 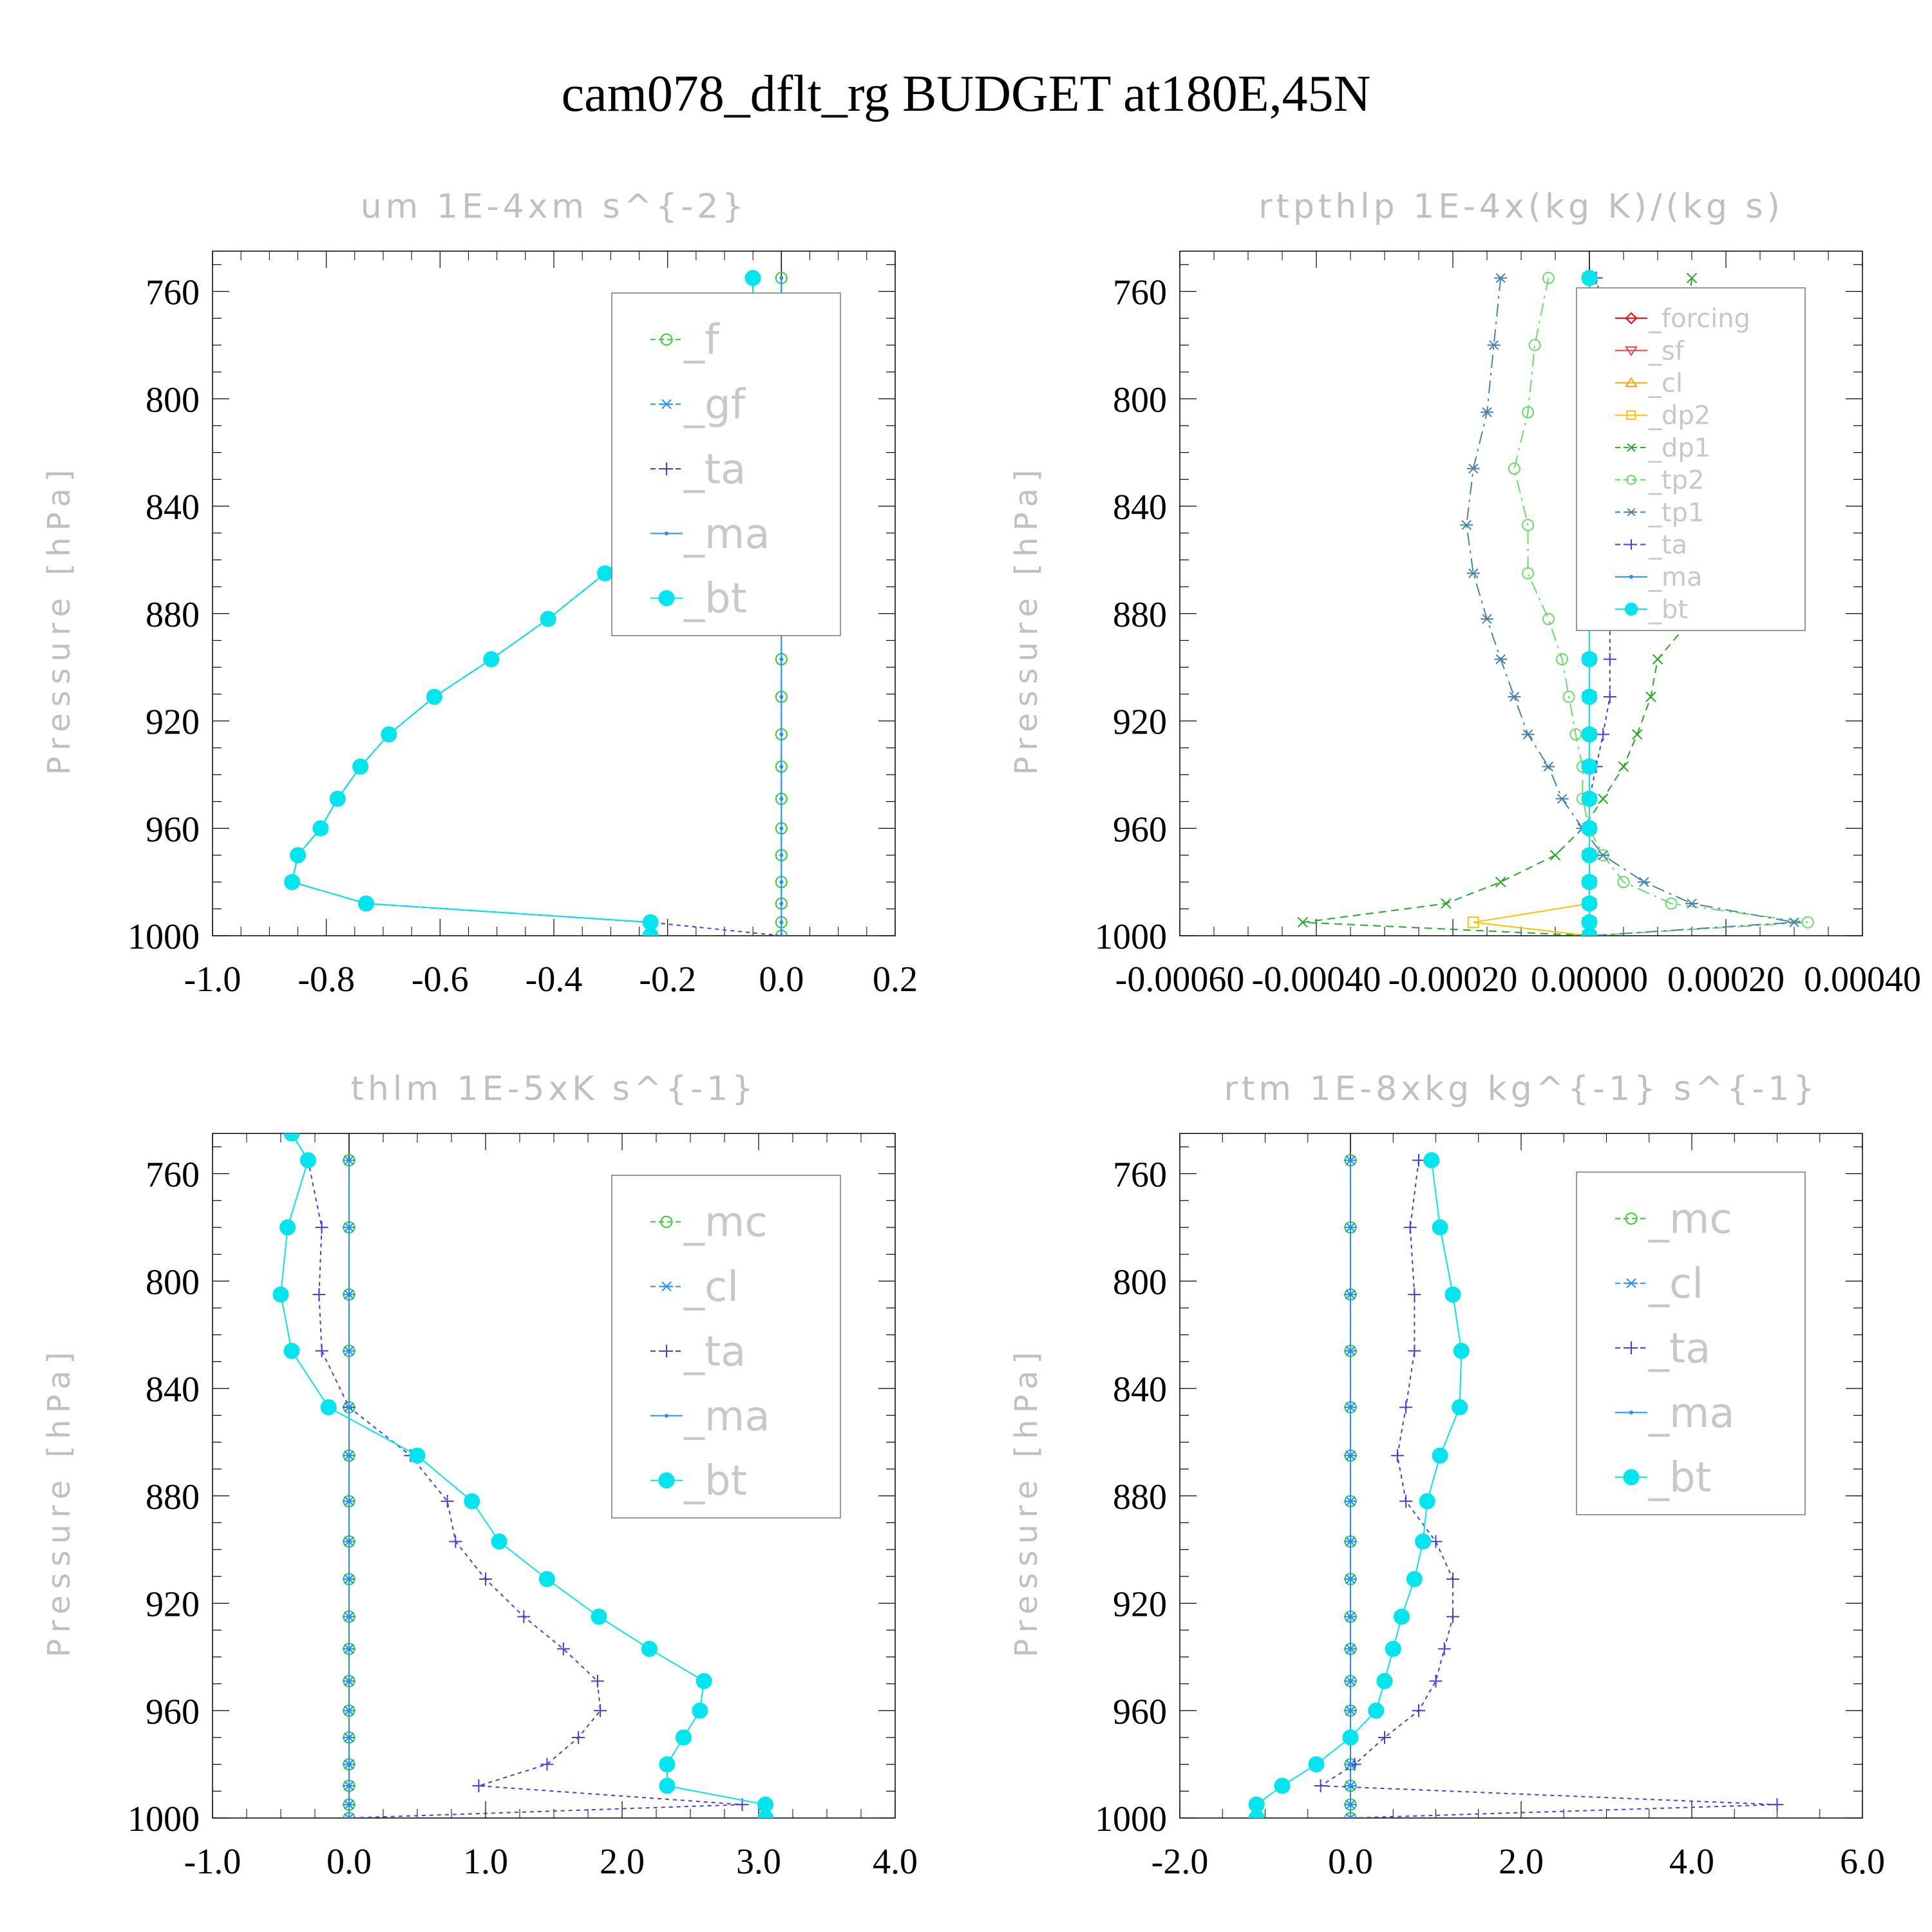 What do you see at coordinates (1521, 207) in the screenshot?
I see `panel-title: rtpthlp 1E-4x(kg K)/(kg s)` at bounding box center [1521, 207].